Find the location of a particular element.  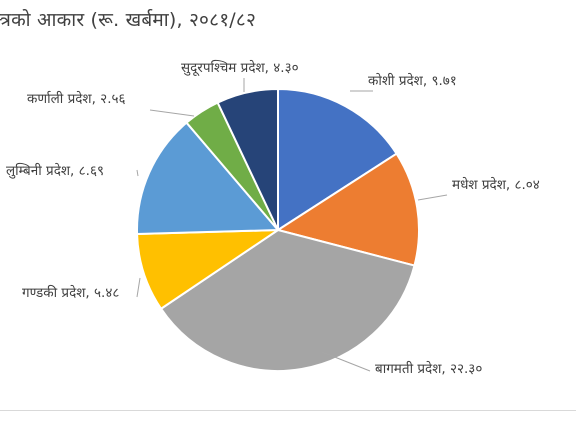

data-label-3: बागमती प्रदेश, २२.३० is located at coordinates (428, 368).